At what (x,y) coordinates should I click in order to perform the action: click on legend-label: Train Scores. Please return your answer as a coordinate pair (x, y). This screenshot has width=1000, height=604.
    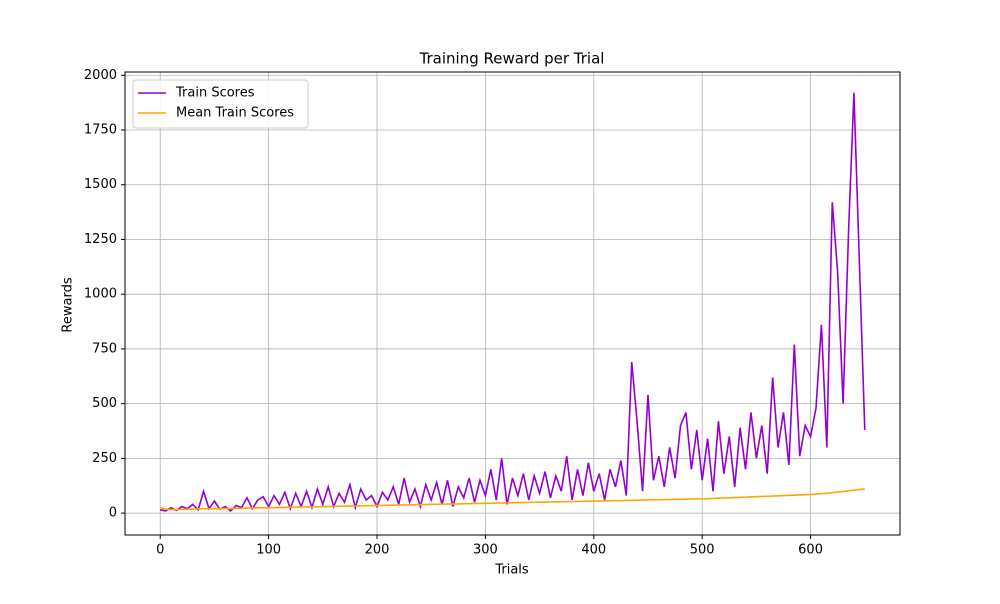
    Looking at the image, I should click on (215, 93).